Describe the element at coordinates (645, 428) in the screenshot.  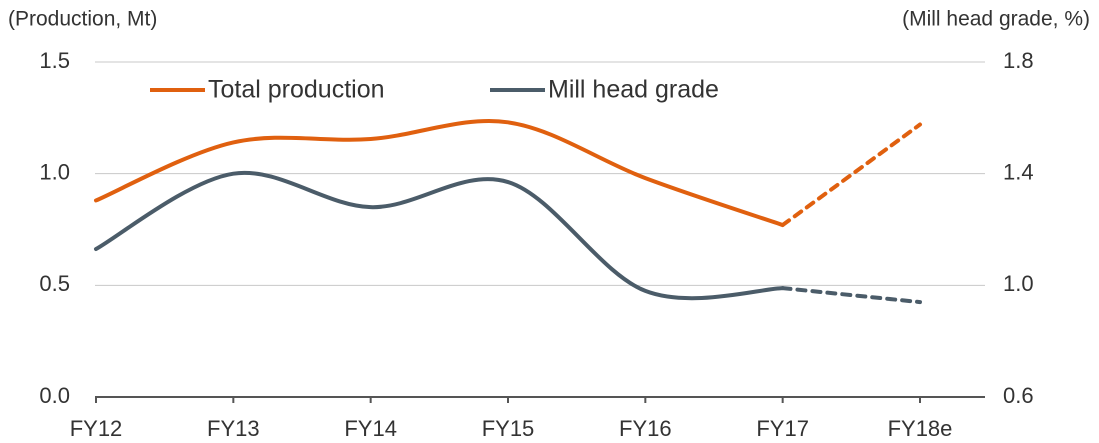
I see `x-tick-label: FY16` at that location.